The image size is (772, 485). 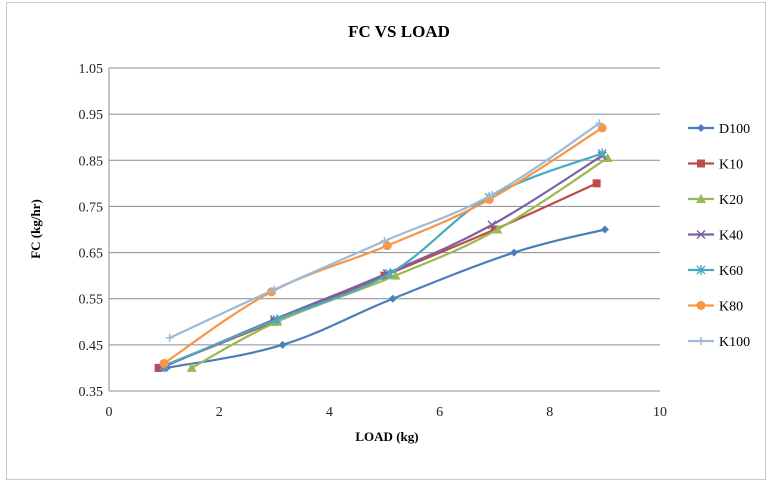 I want to click on y-tick-label: 1.05, so click(x=91, y=69).